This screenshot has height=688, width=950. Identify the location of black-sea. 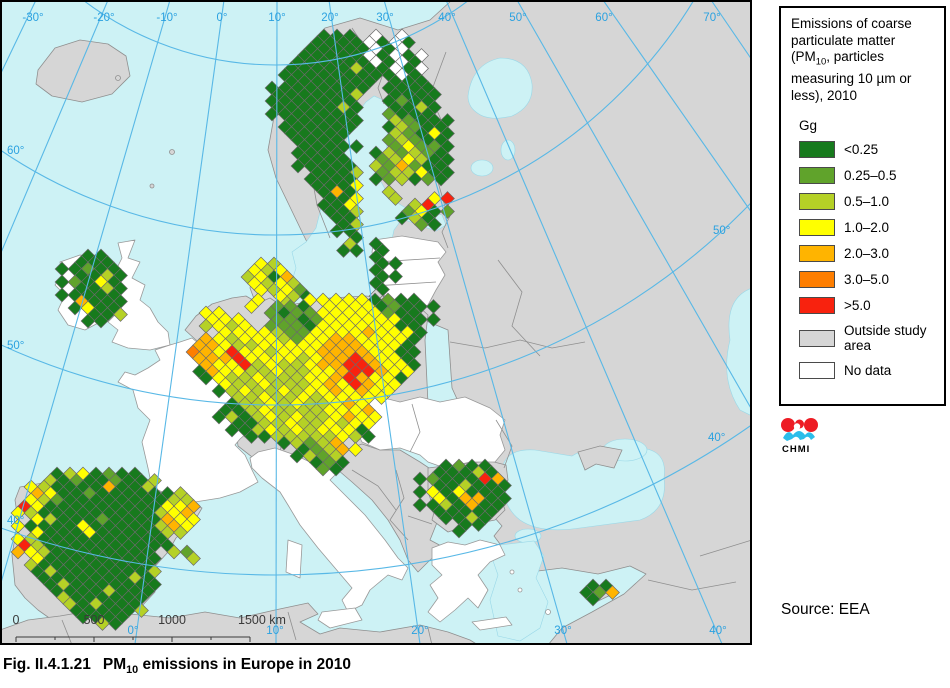
(583, 489).